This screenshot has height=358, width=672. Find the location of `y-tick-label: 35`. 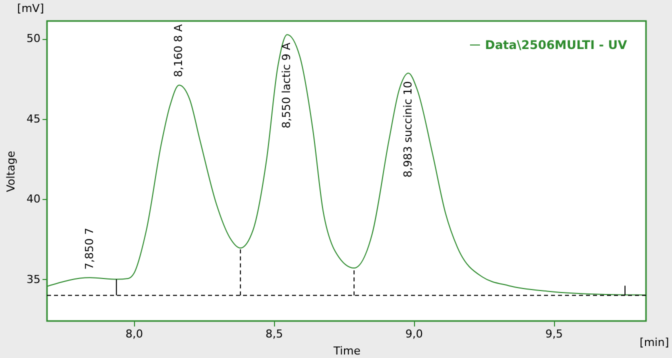

y-tick-label: 35 is located at coordinates (33, 279).